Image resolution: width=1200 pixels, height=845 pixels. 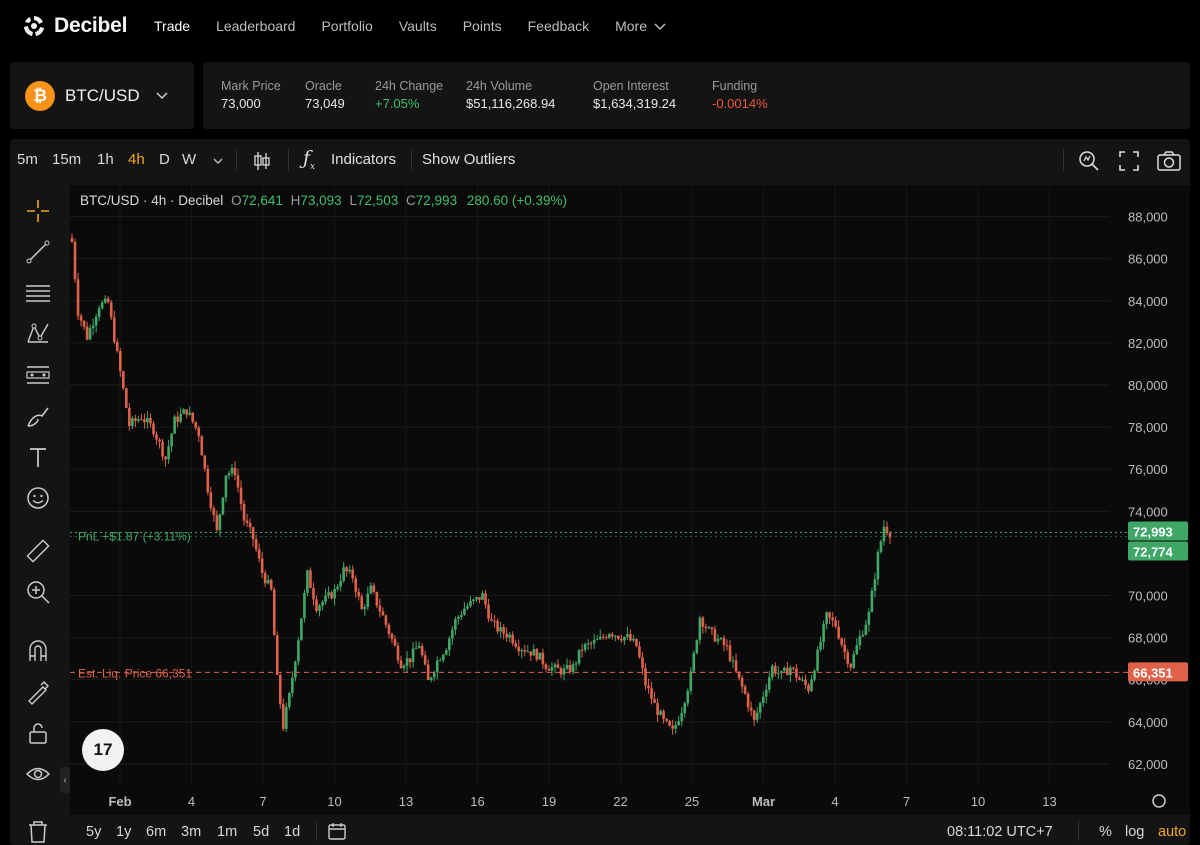 What do you see at coordinates (735, 86) in the screenshot?
I see `stat-label: Funding` at bounding box center [735, 86].